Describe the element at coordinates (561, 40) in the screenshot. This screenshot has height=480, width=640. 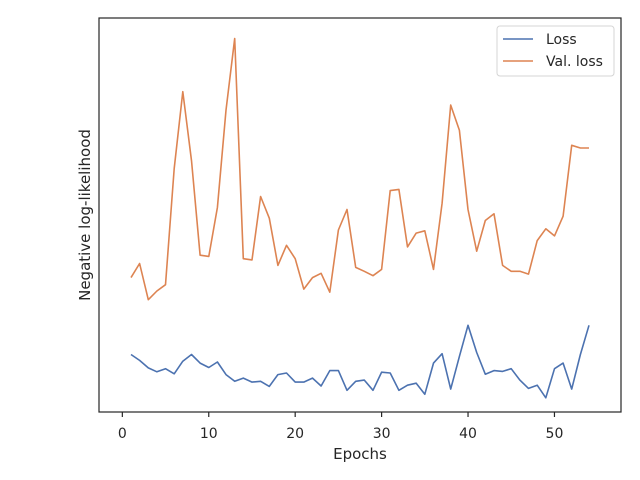
I see `legend-label: Loss` at that location.